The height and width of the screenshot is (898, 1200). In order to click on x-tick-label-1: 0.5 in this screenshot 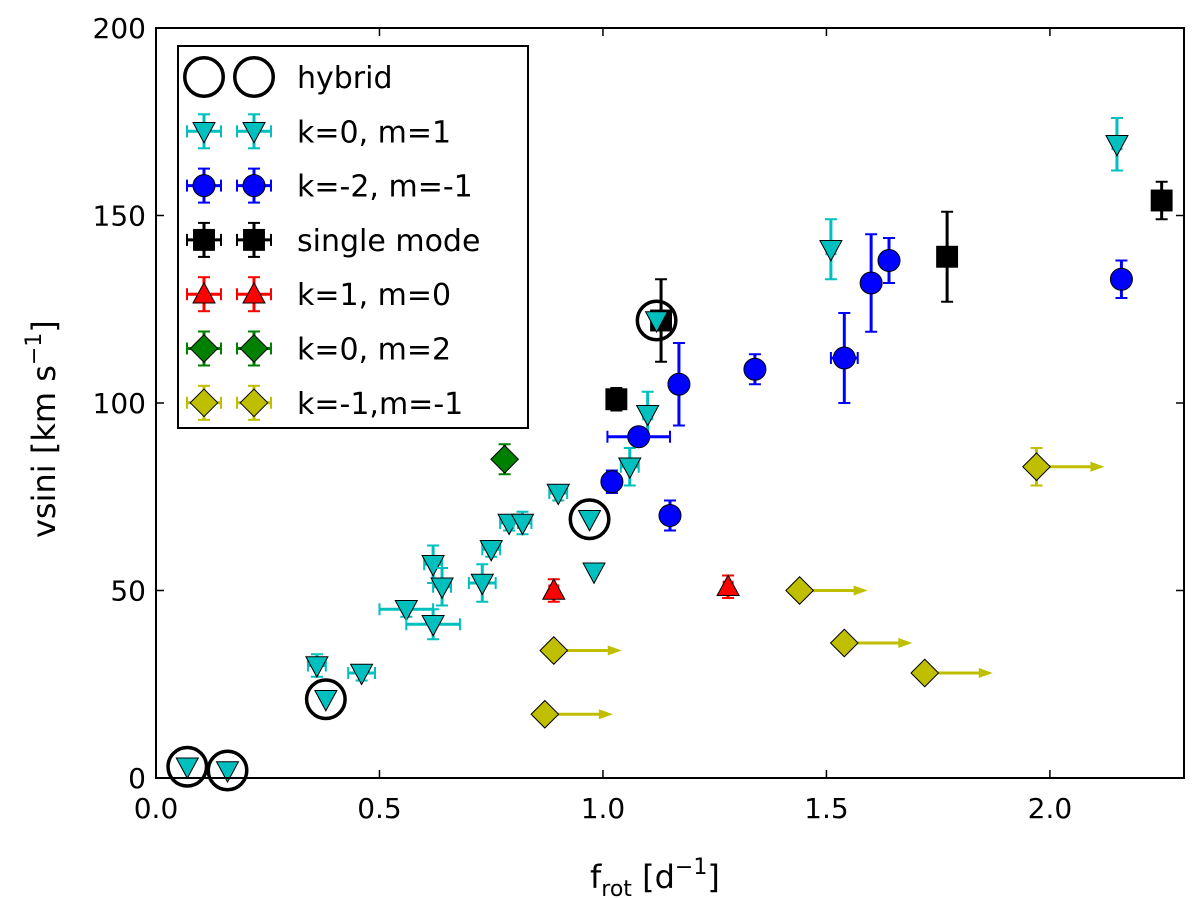, I will do `click(379, 808)`.